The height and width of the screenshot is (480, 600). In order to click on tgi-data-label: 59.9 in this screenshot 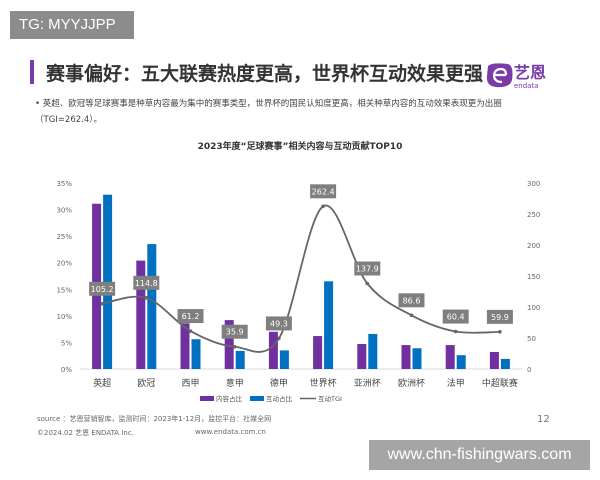, I will do `click(500, 317)`.